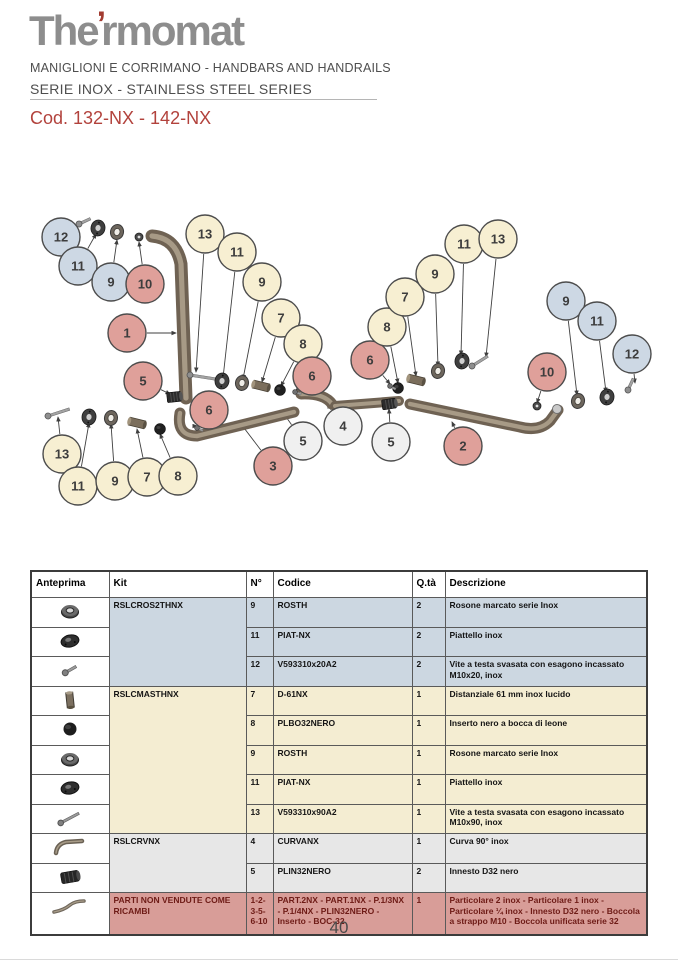 This screenshot has height=960, width=678. I want to click on svg-text: 6, so click(311, 376).